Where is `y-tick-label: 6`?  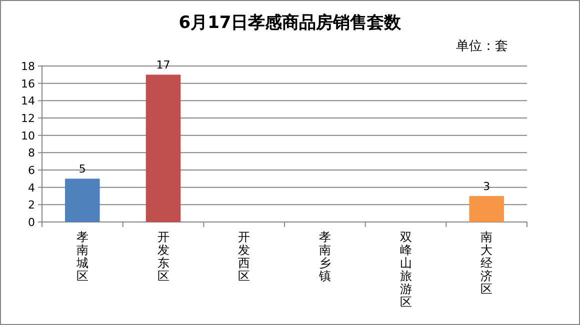 y-tick-label: 6 is located at coordinates (31, 170).